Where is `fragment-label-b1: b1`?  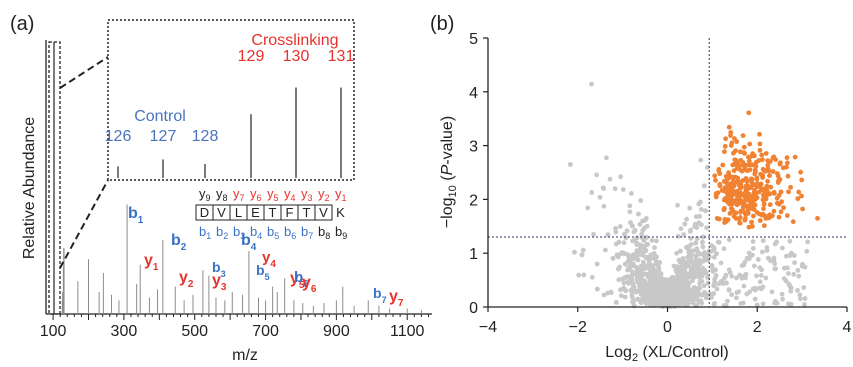
fragment-label-b1: b1 is located at coordinates (136, 215).